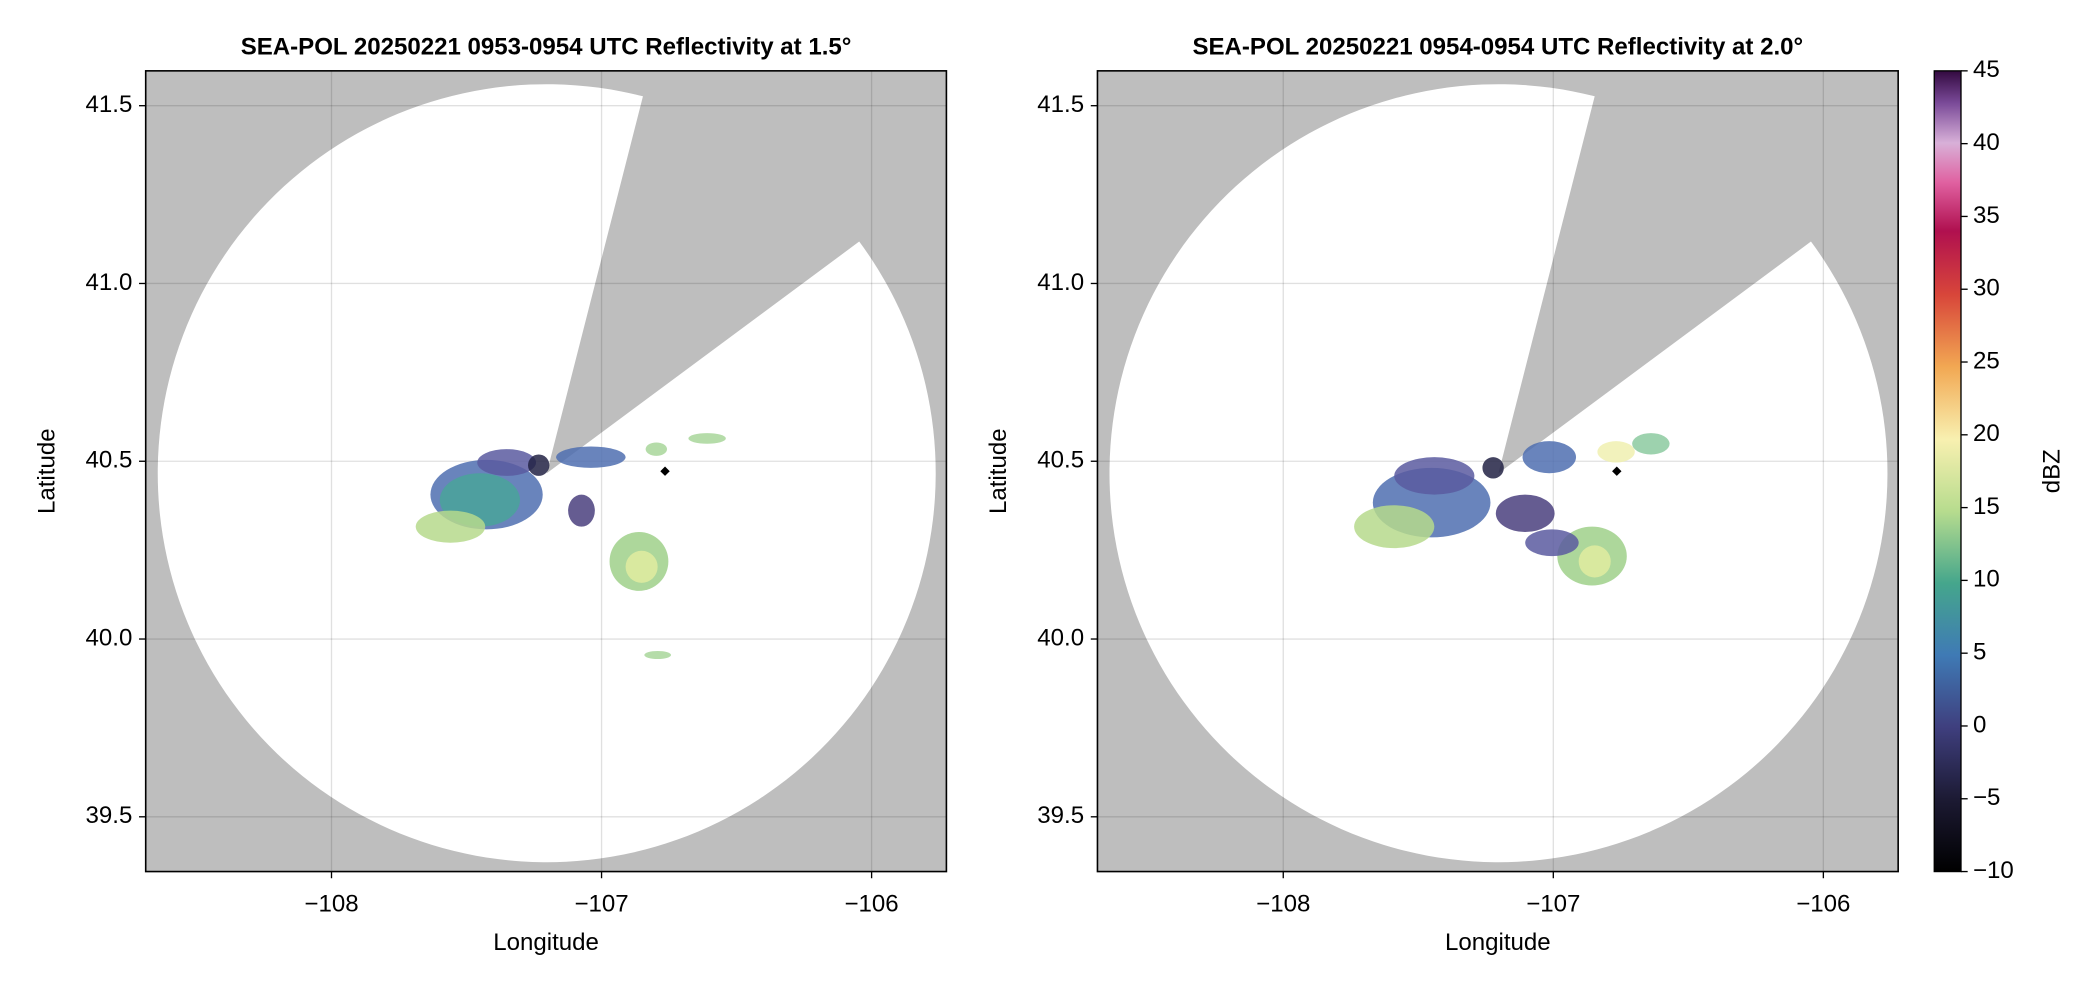 This screenshot has height=990, width=2096. What do you see at coordinates (1979, 724) in the screenshot?
I see `colorbar-tick-label: 0` at bounding box center [1979, 724].